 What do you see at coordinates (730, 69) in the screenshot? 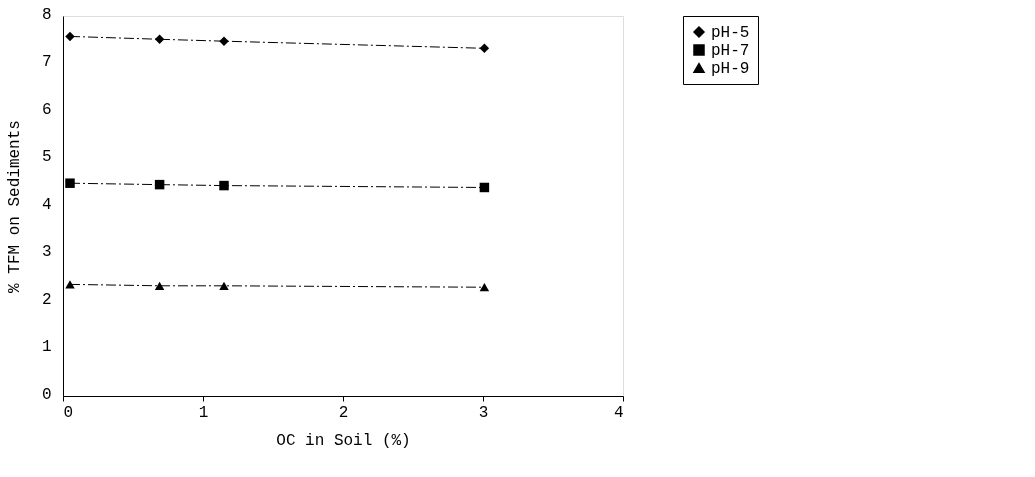
I see `legend-label: pH-9` at bounding box center [730, 69].